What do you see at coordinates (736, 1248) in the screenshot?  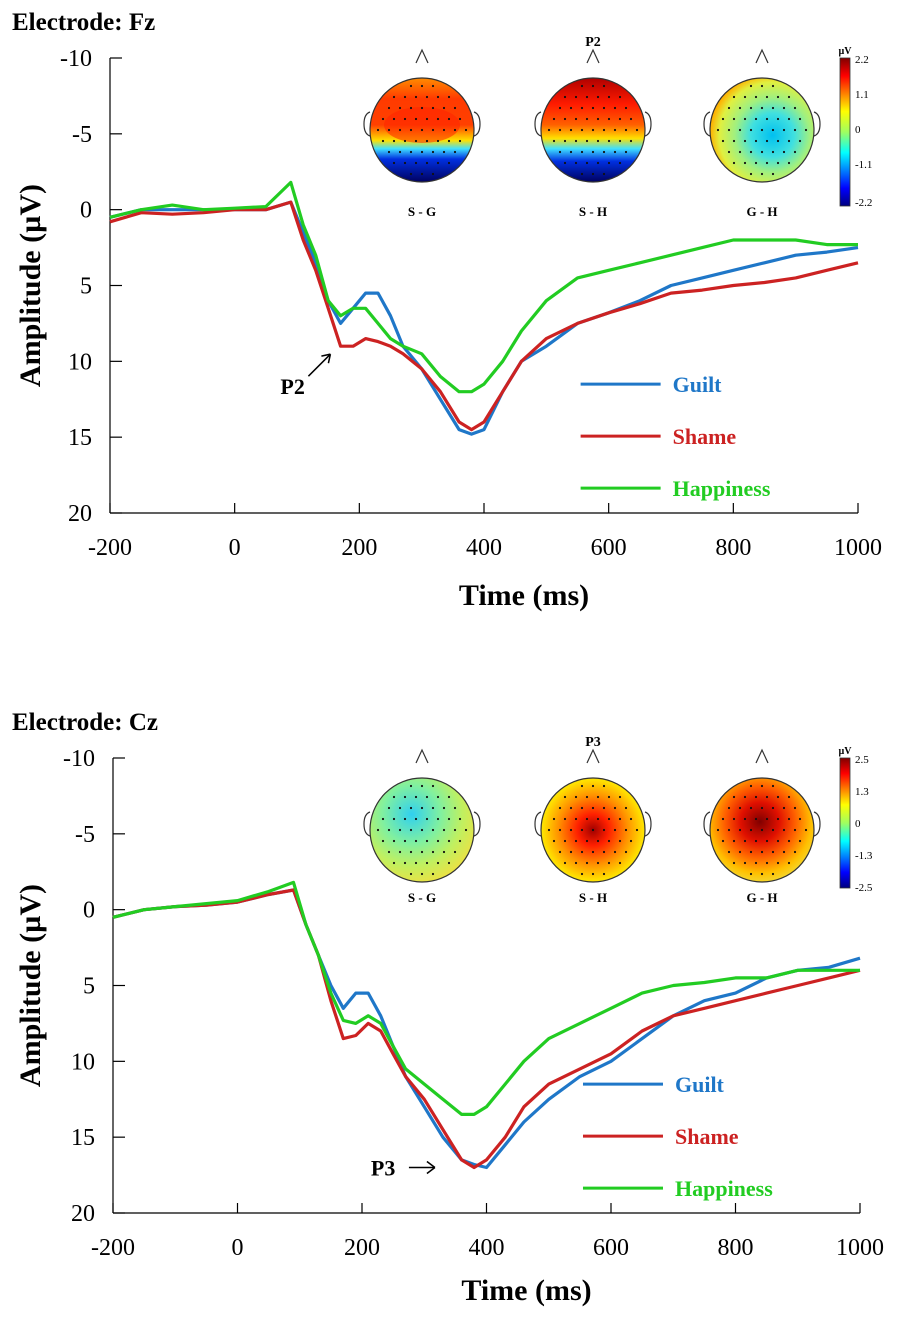 I see `x-tick-label: 800` at bounding box center [736, 1248].